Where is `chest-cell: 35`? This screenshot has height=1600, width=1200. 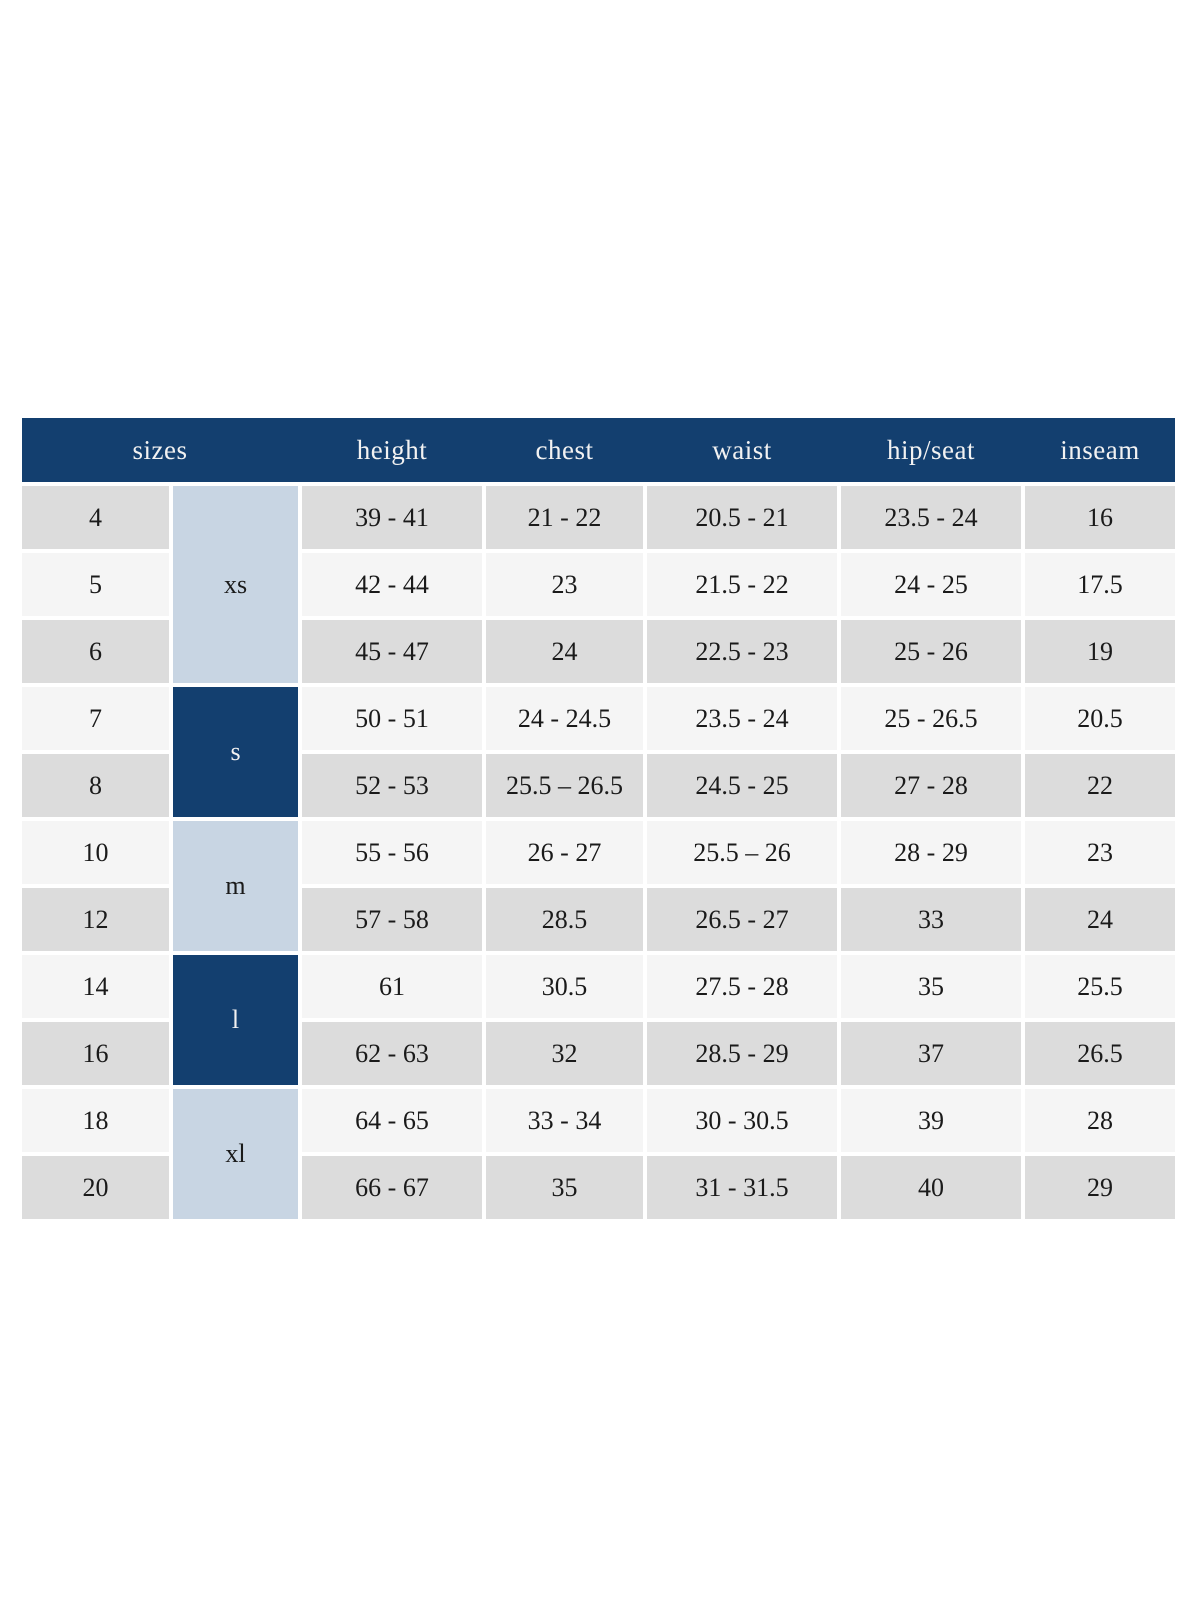
chest-cell: 35 is located at coordinates (564, 1187).